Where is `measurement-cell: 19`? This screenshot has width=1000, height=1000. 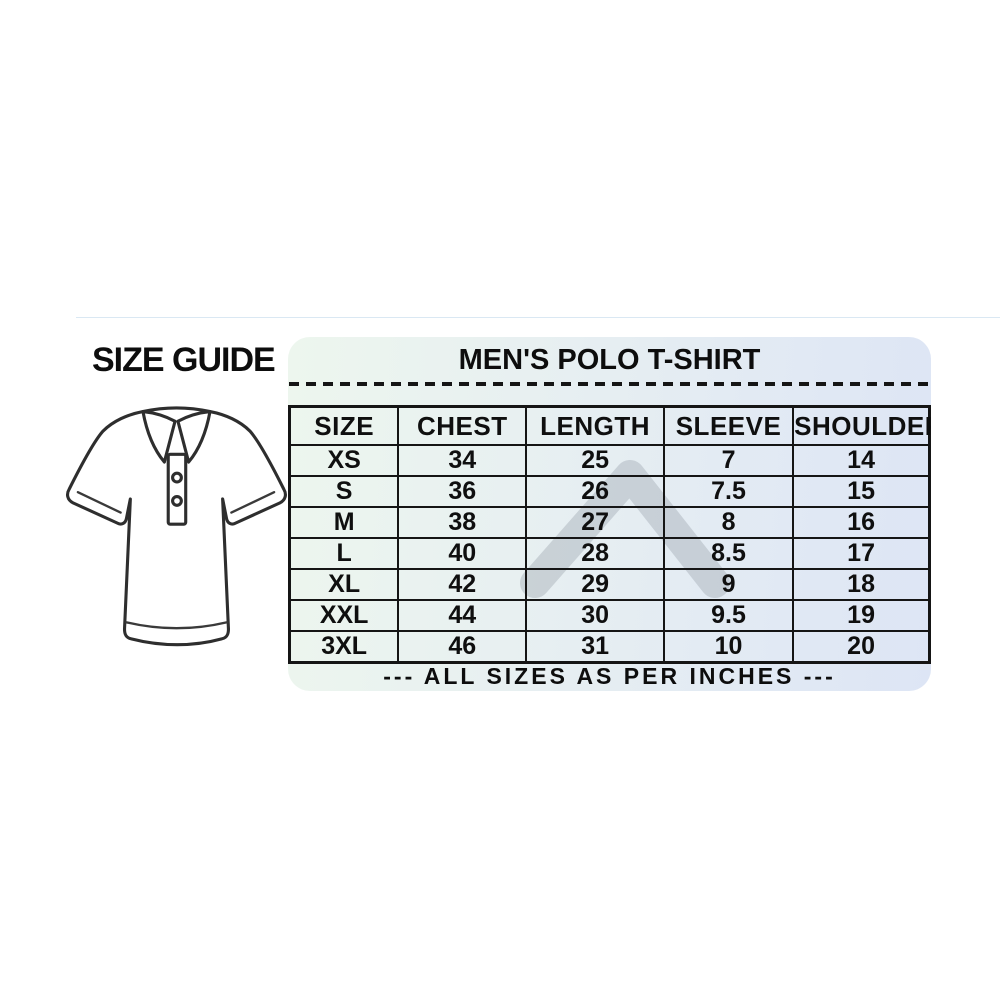 measurement-cell: 19 is located at coordinates (861, 615).